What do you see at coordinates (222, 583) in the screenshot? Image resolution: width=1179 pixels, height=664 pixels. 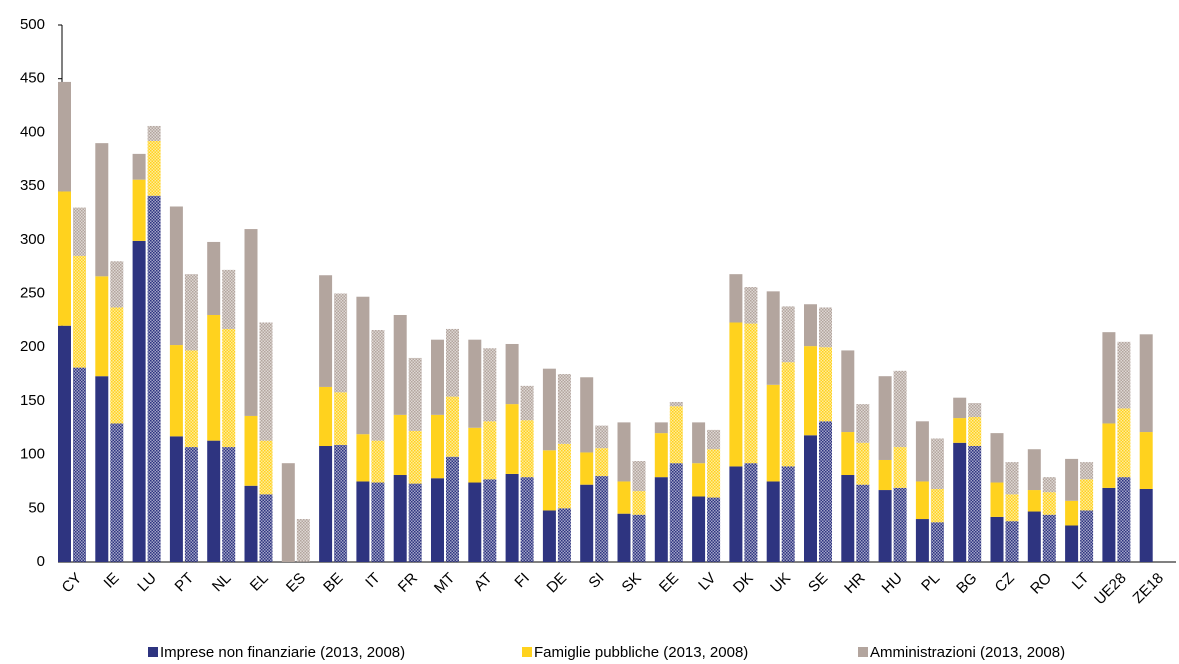 I see `x-tick-label: NL` at bounding box center [222, 583].